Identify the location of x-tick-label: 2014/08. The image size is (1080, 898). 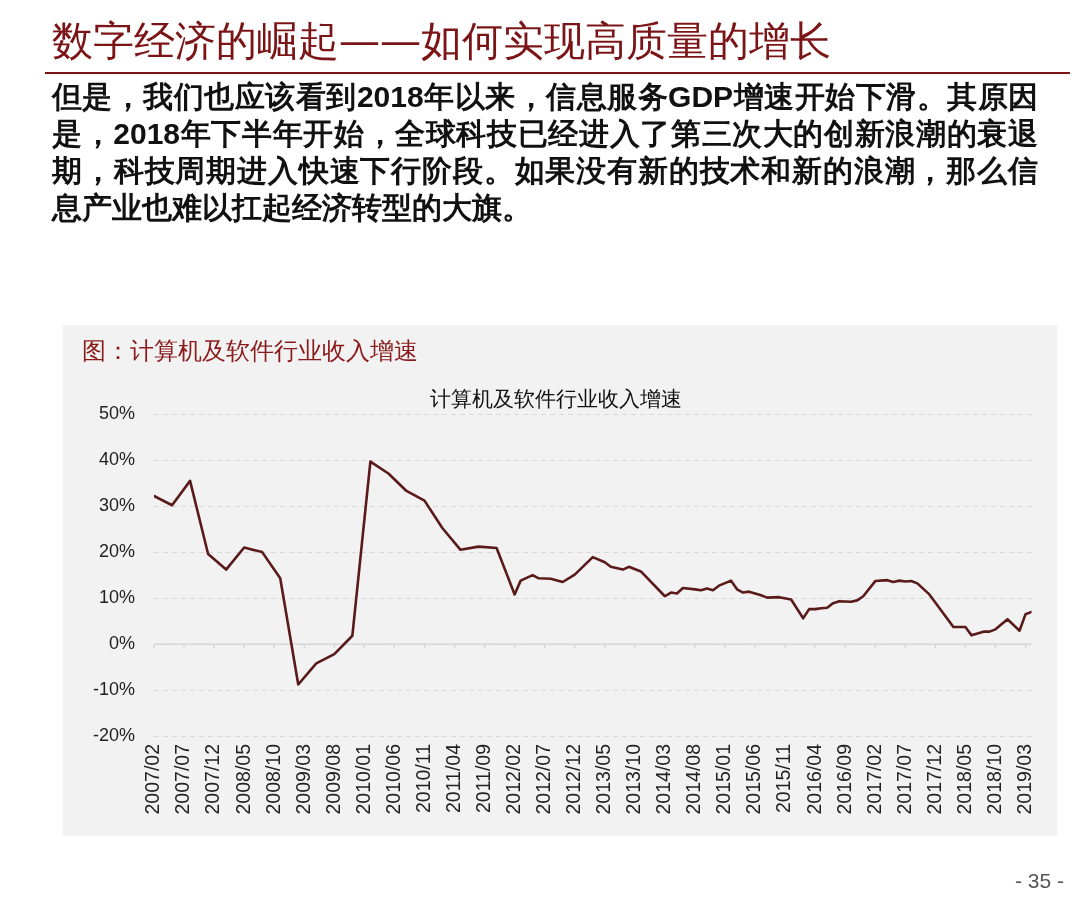
(693, 779).